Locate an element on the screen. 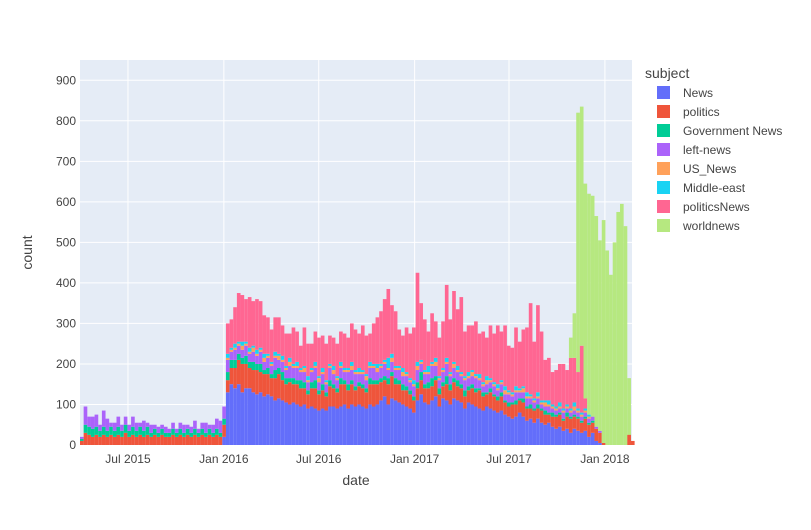  bar-segment-worldnews is located at coordinates (629, 411).